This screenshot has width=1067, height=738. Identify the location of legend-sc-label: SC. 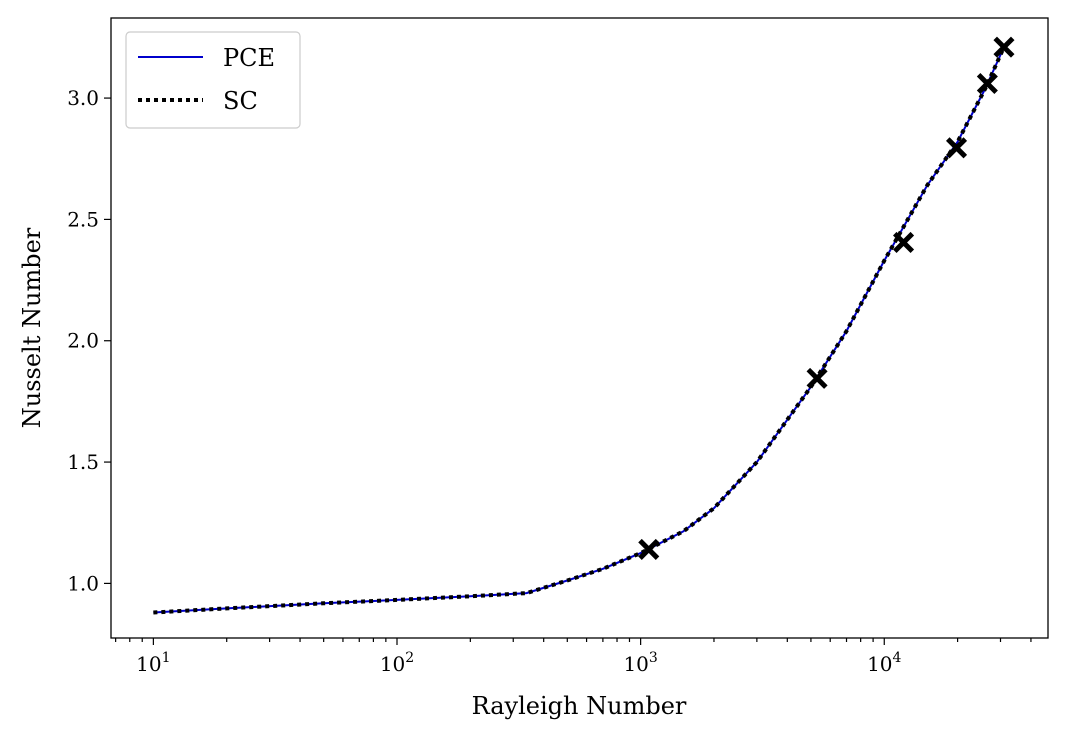
(240, 101).